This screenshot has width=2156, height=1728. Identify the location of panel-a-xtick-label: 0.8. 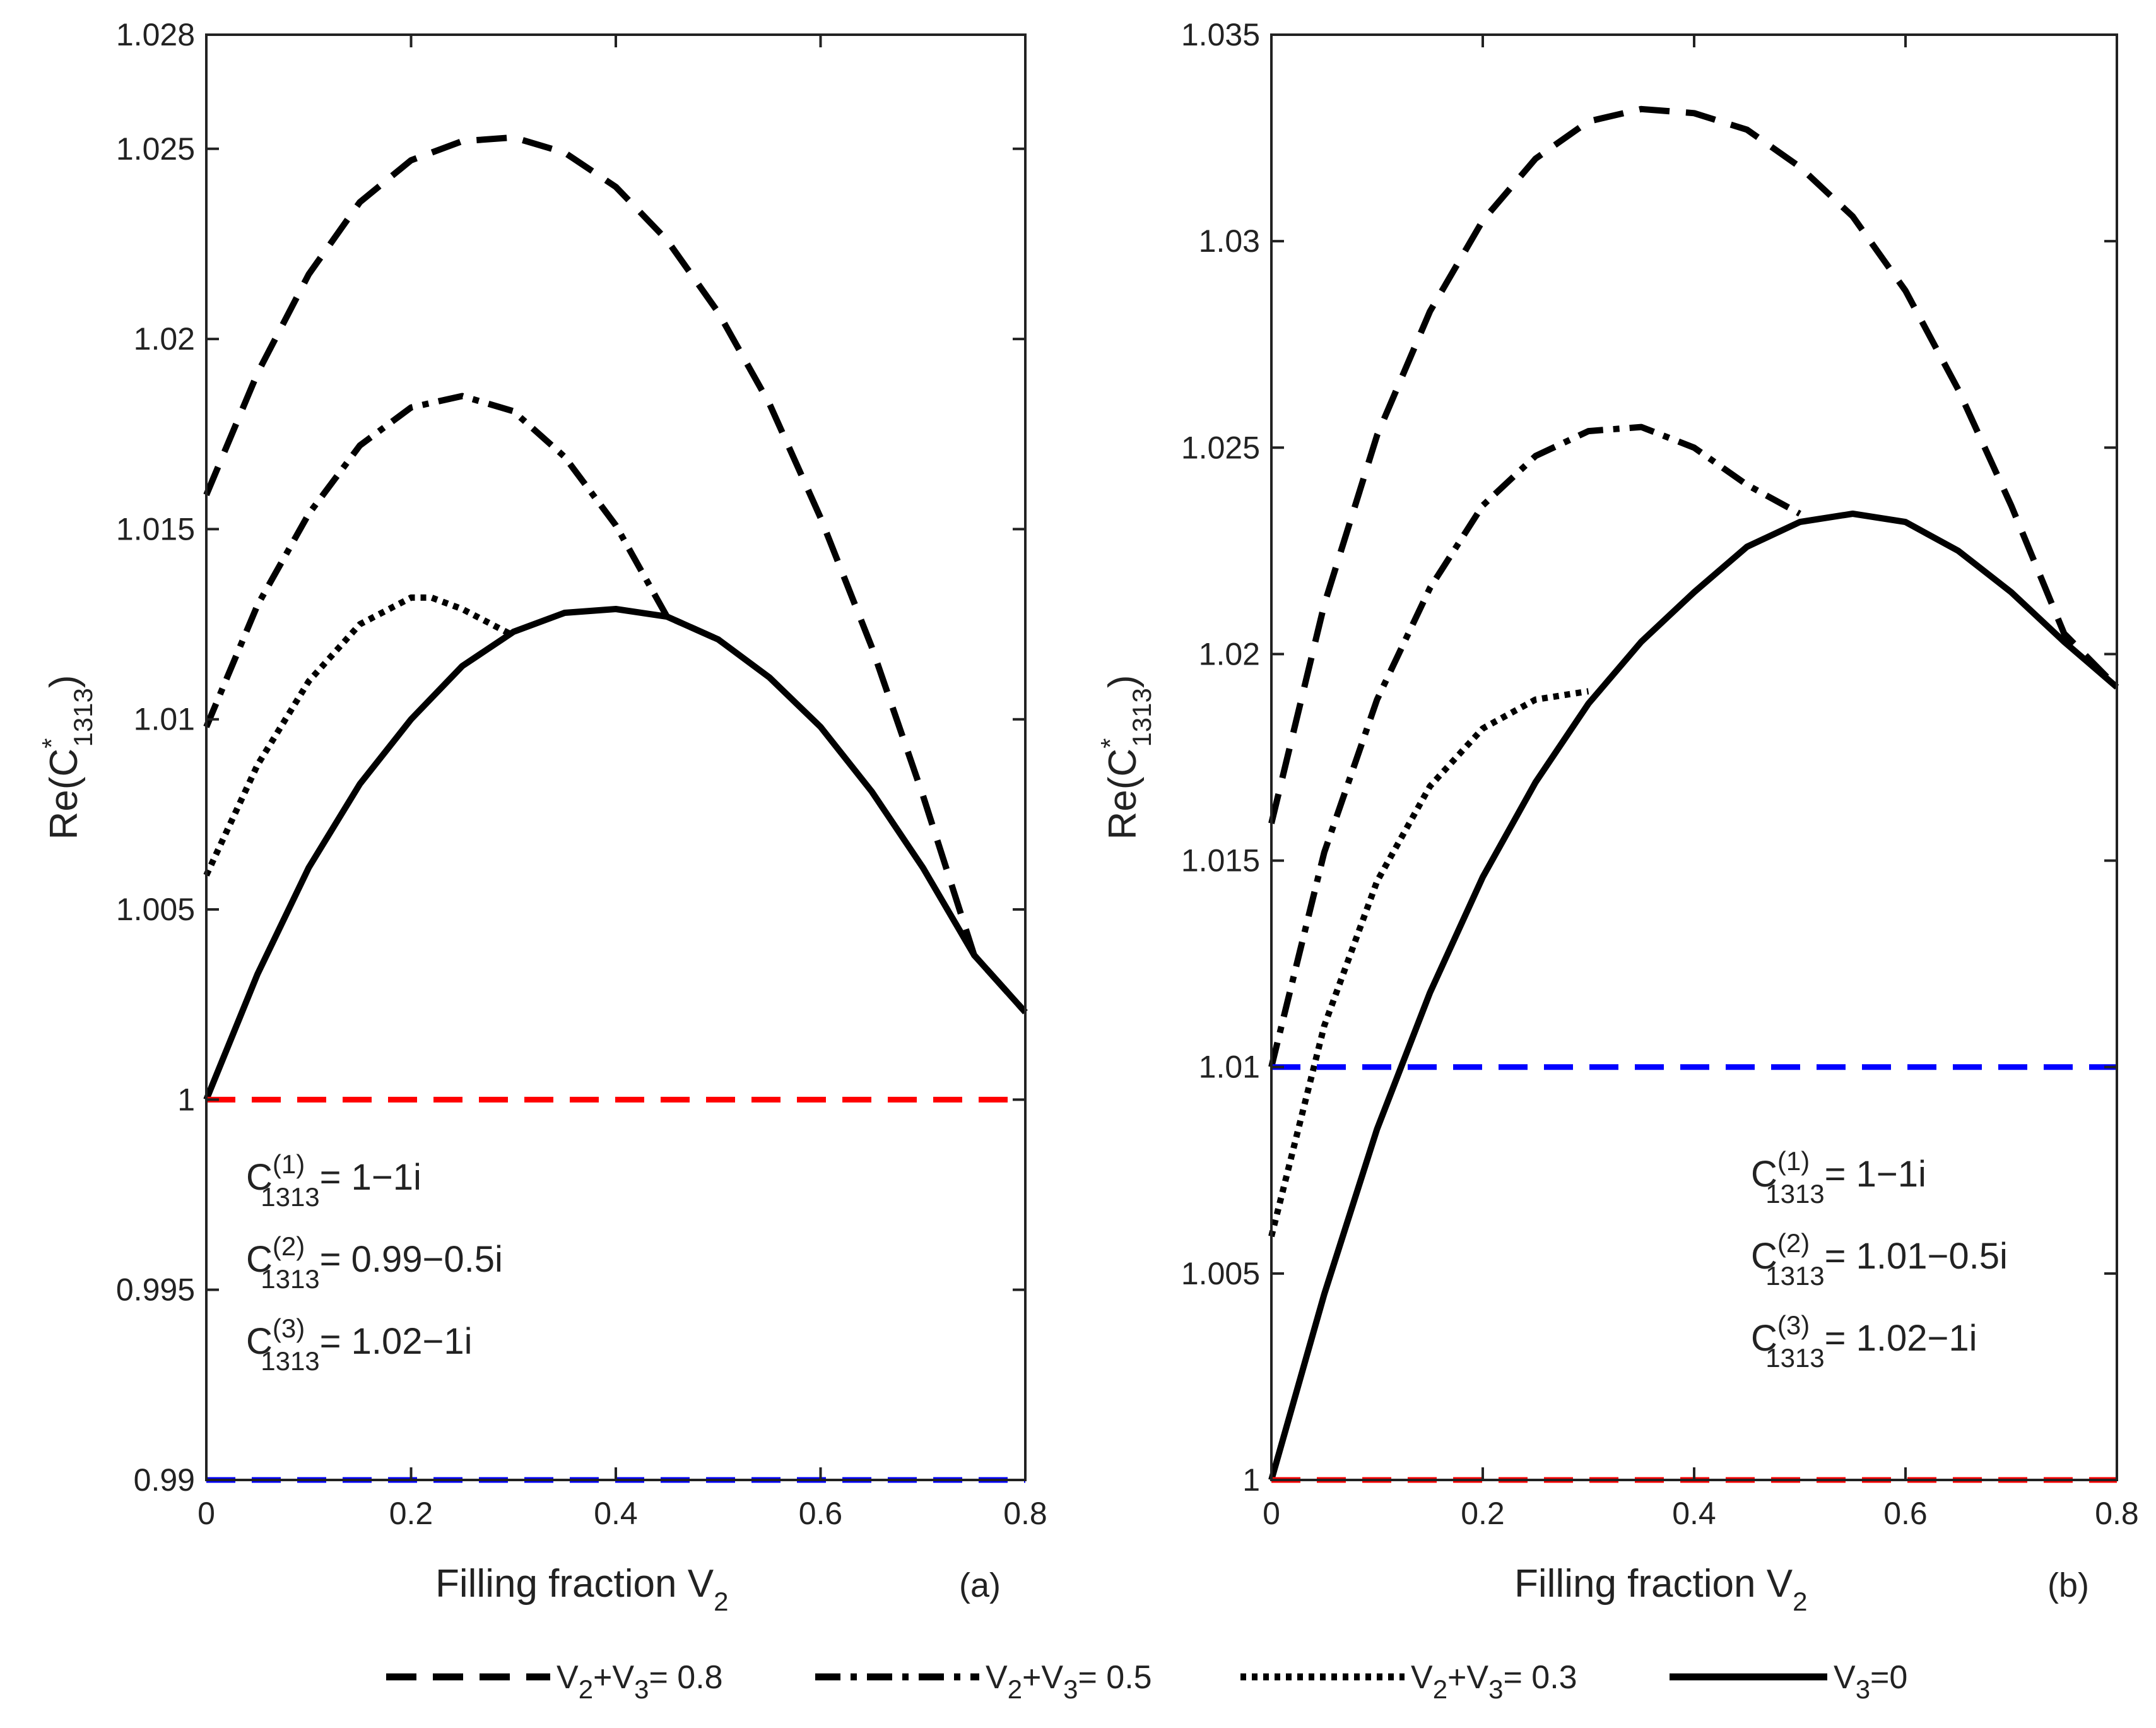
(1025, 1513).